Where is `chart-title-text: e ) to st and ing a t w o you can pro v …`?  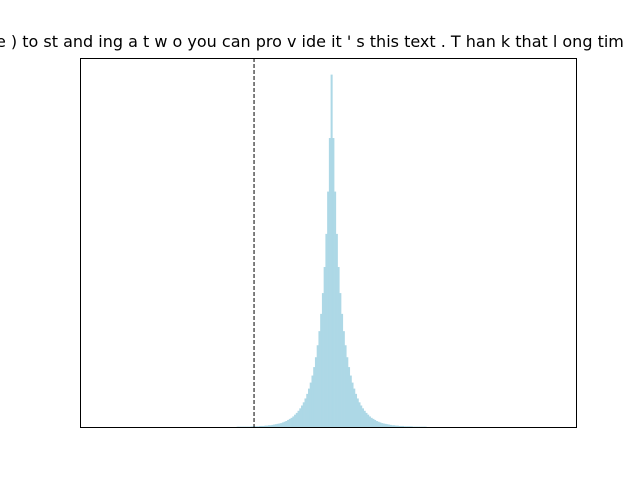
chart-title-text: e ) to st and ing a t w o you can pro v … is located at coordinates (312, 41).